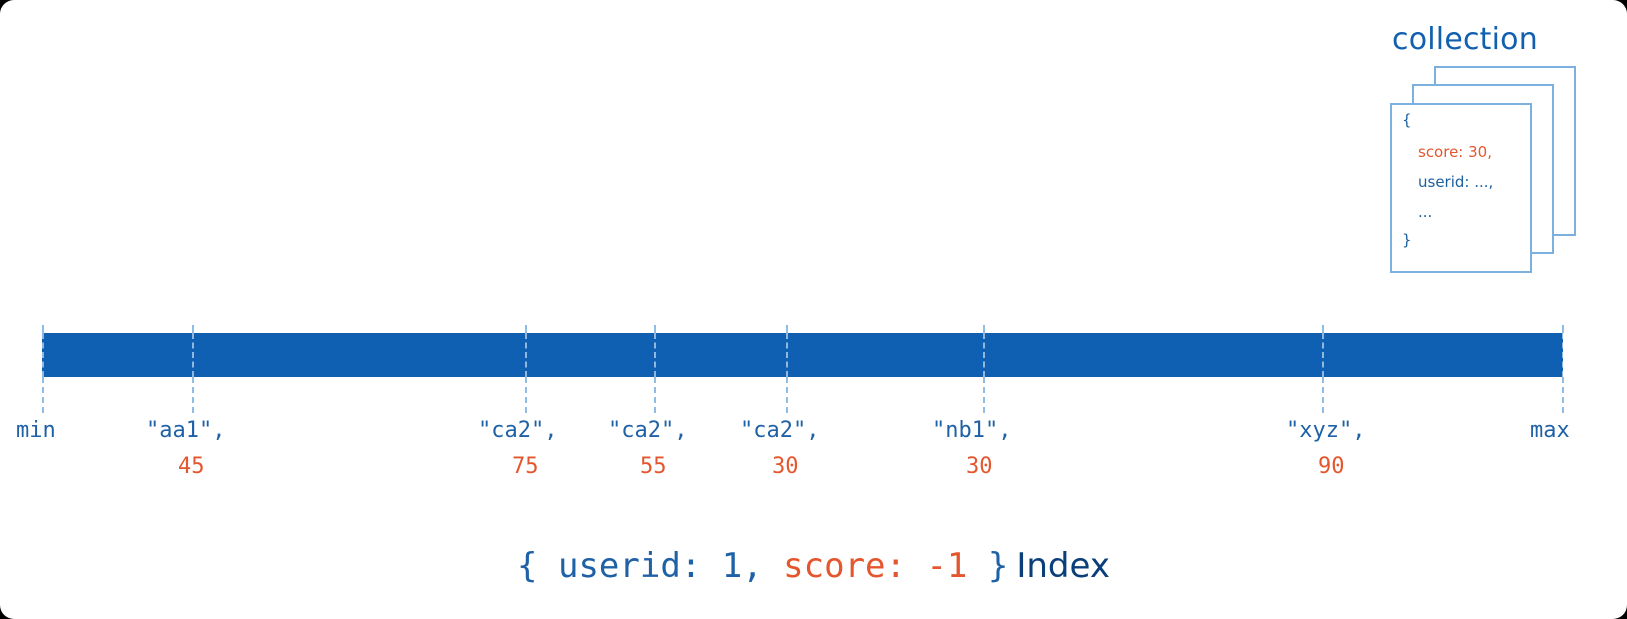  What do you see at coordinates (191, 466) in the screenshot?
I see `entry-score: 45` at bounding box center [191, 466].